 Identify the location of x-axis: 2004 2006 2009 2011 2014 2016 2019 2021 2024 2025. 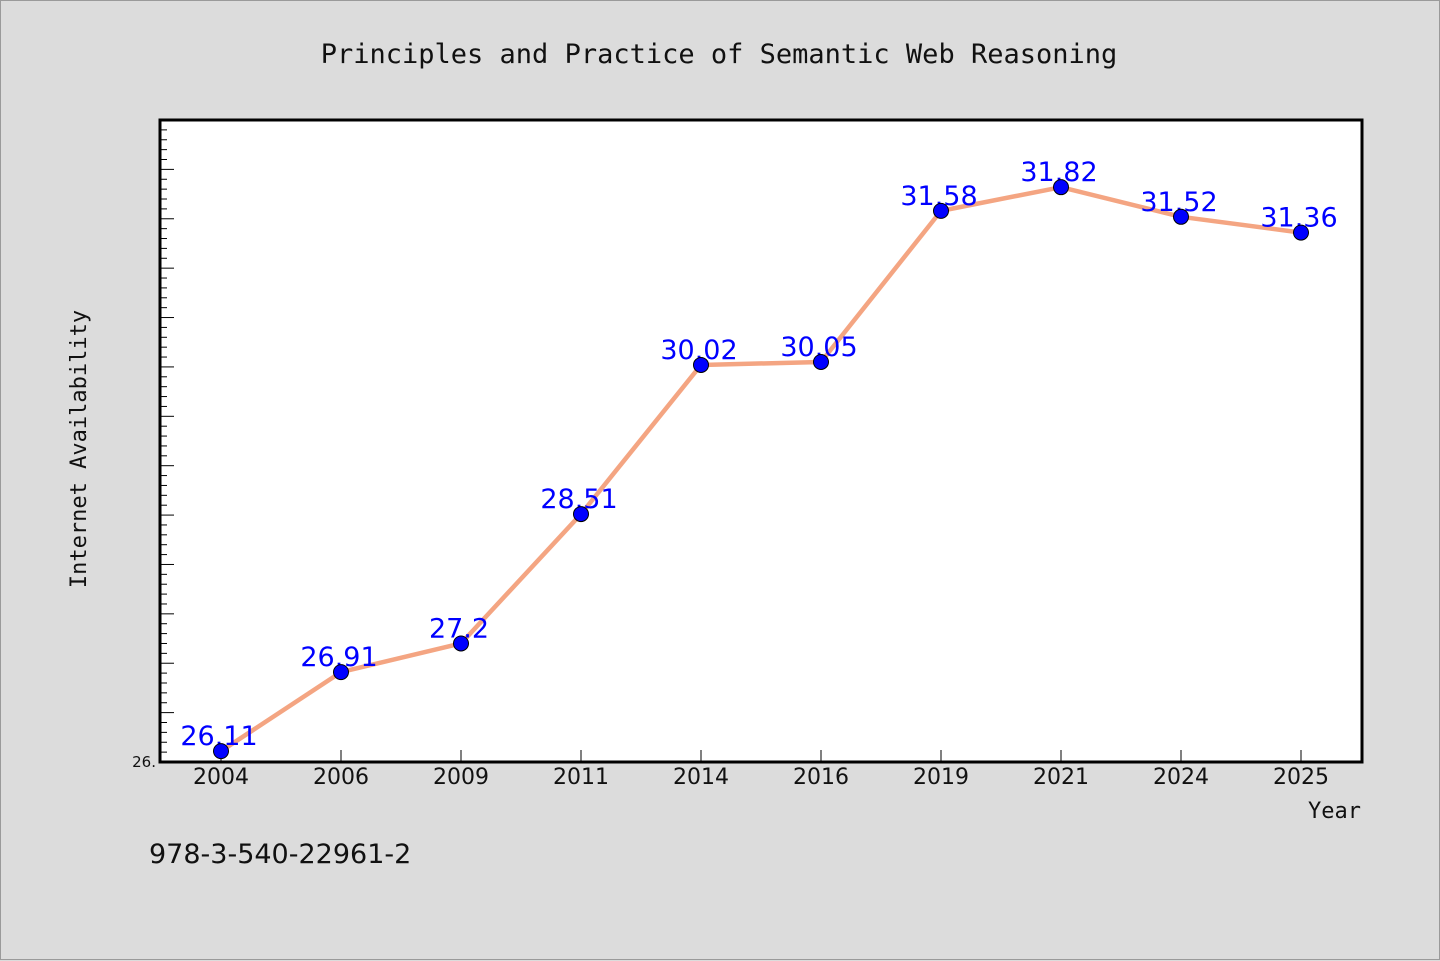
(761, 770).